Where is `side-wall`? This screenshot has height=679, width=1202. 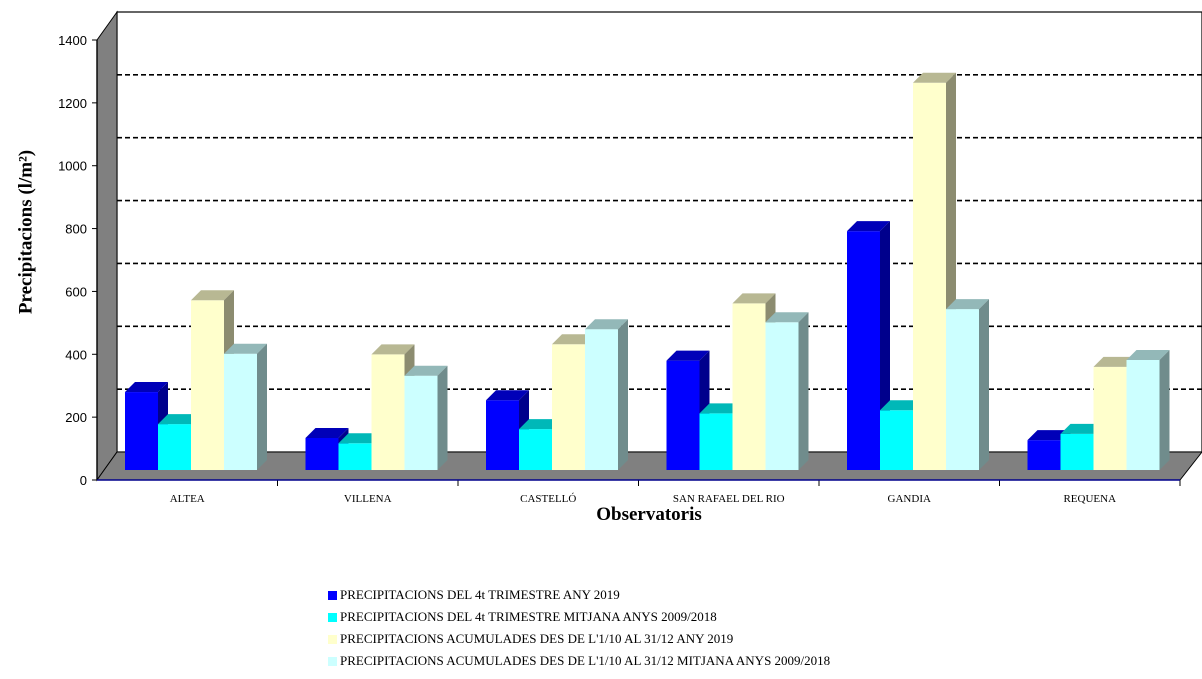
side-wall is located at coordinates (107, 246).